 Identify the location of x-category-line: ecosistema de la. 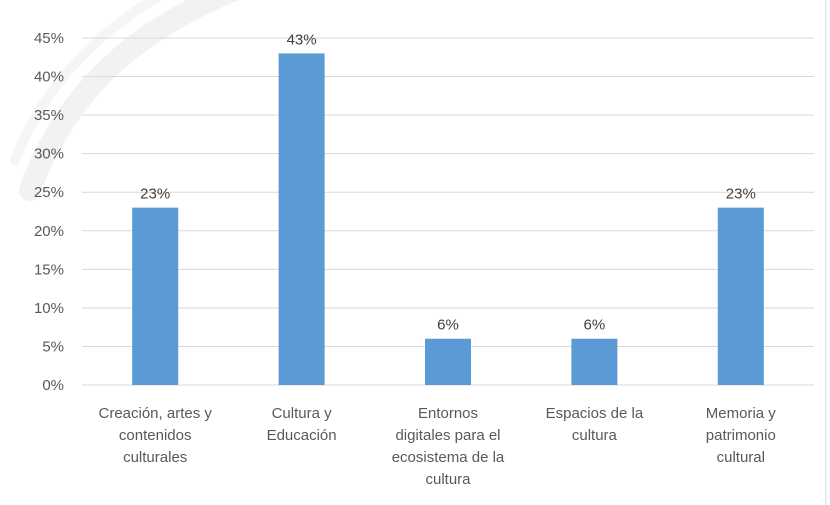
(448, 457).